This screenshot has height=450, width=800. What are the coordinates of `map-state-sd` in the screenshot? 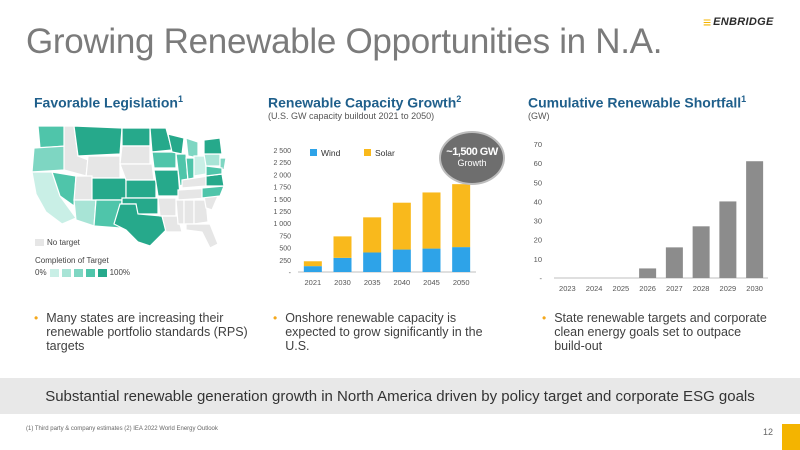 It's located at (135, 155).